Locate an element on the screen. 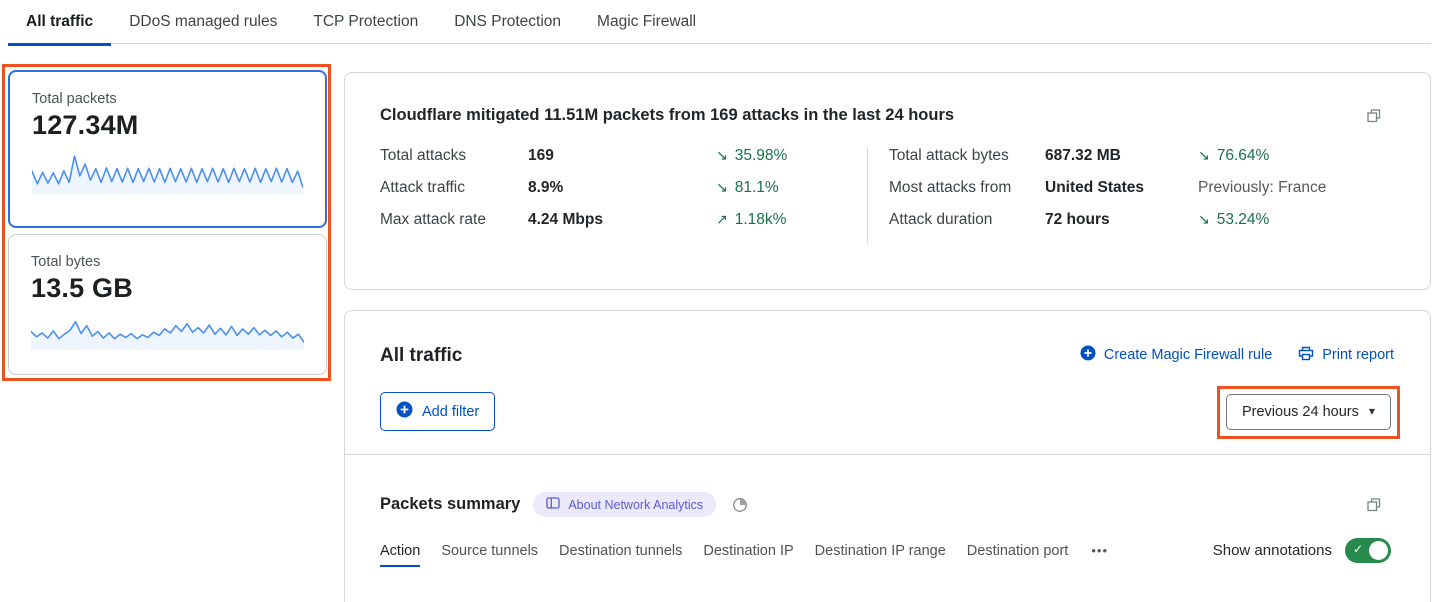 The width and height of the screenshot is (1440, 602). tab-tcp-protection: TCP Protection is located at coordinates (366, 21).